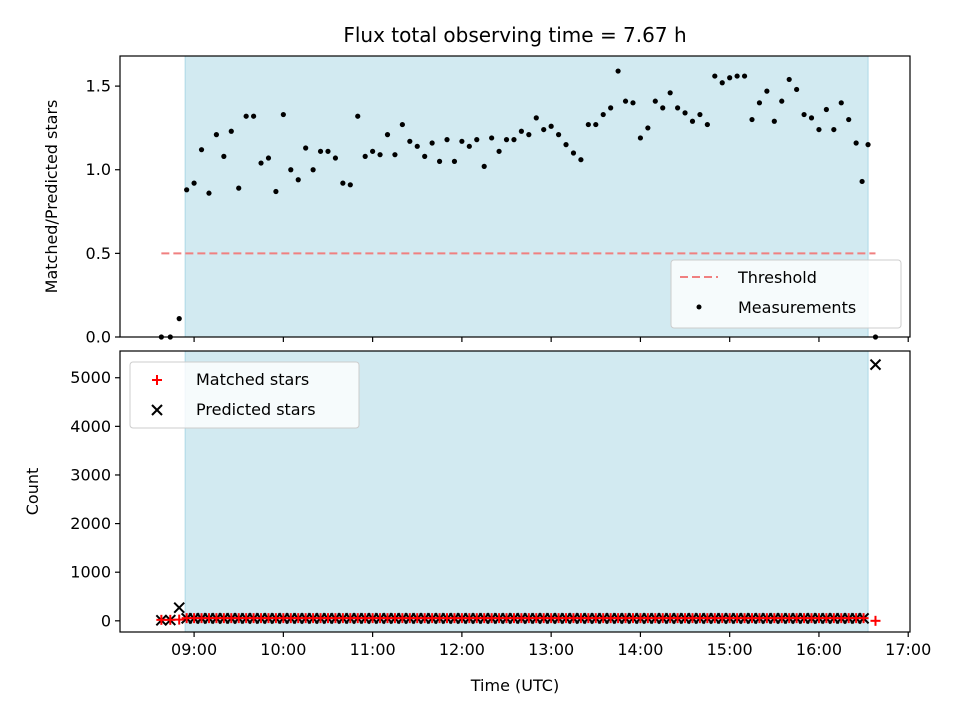  Describe the element at coordinates (514, 685) in the screenshot. I see `x-axis-label: Time (UTC)` at that location.